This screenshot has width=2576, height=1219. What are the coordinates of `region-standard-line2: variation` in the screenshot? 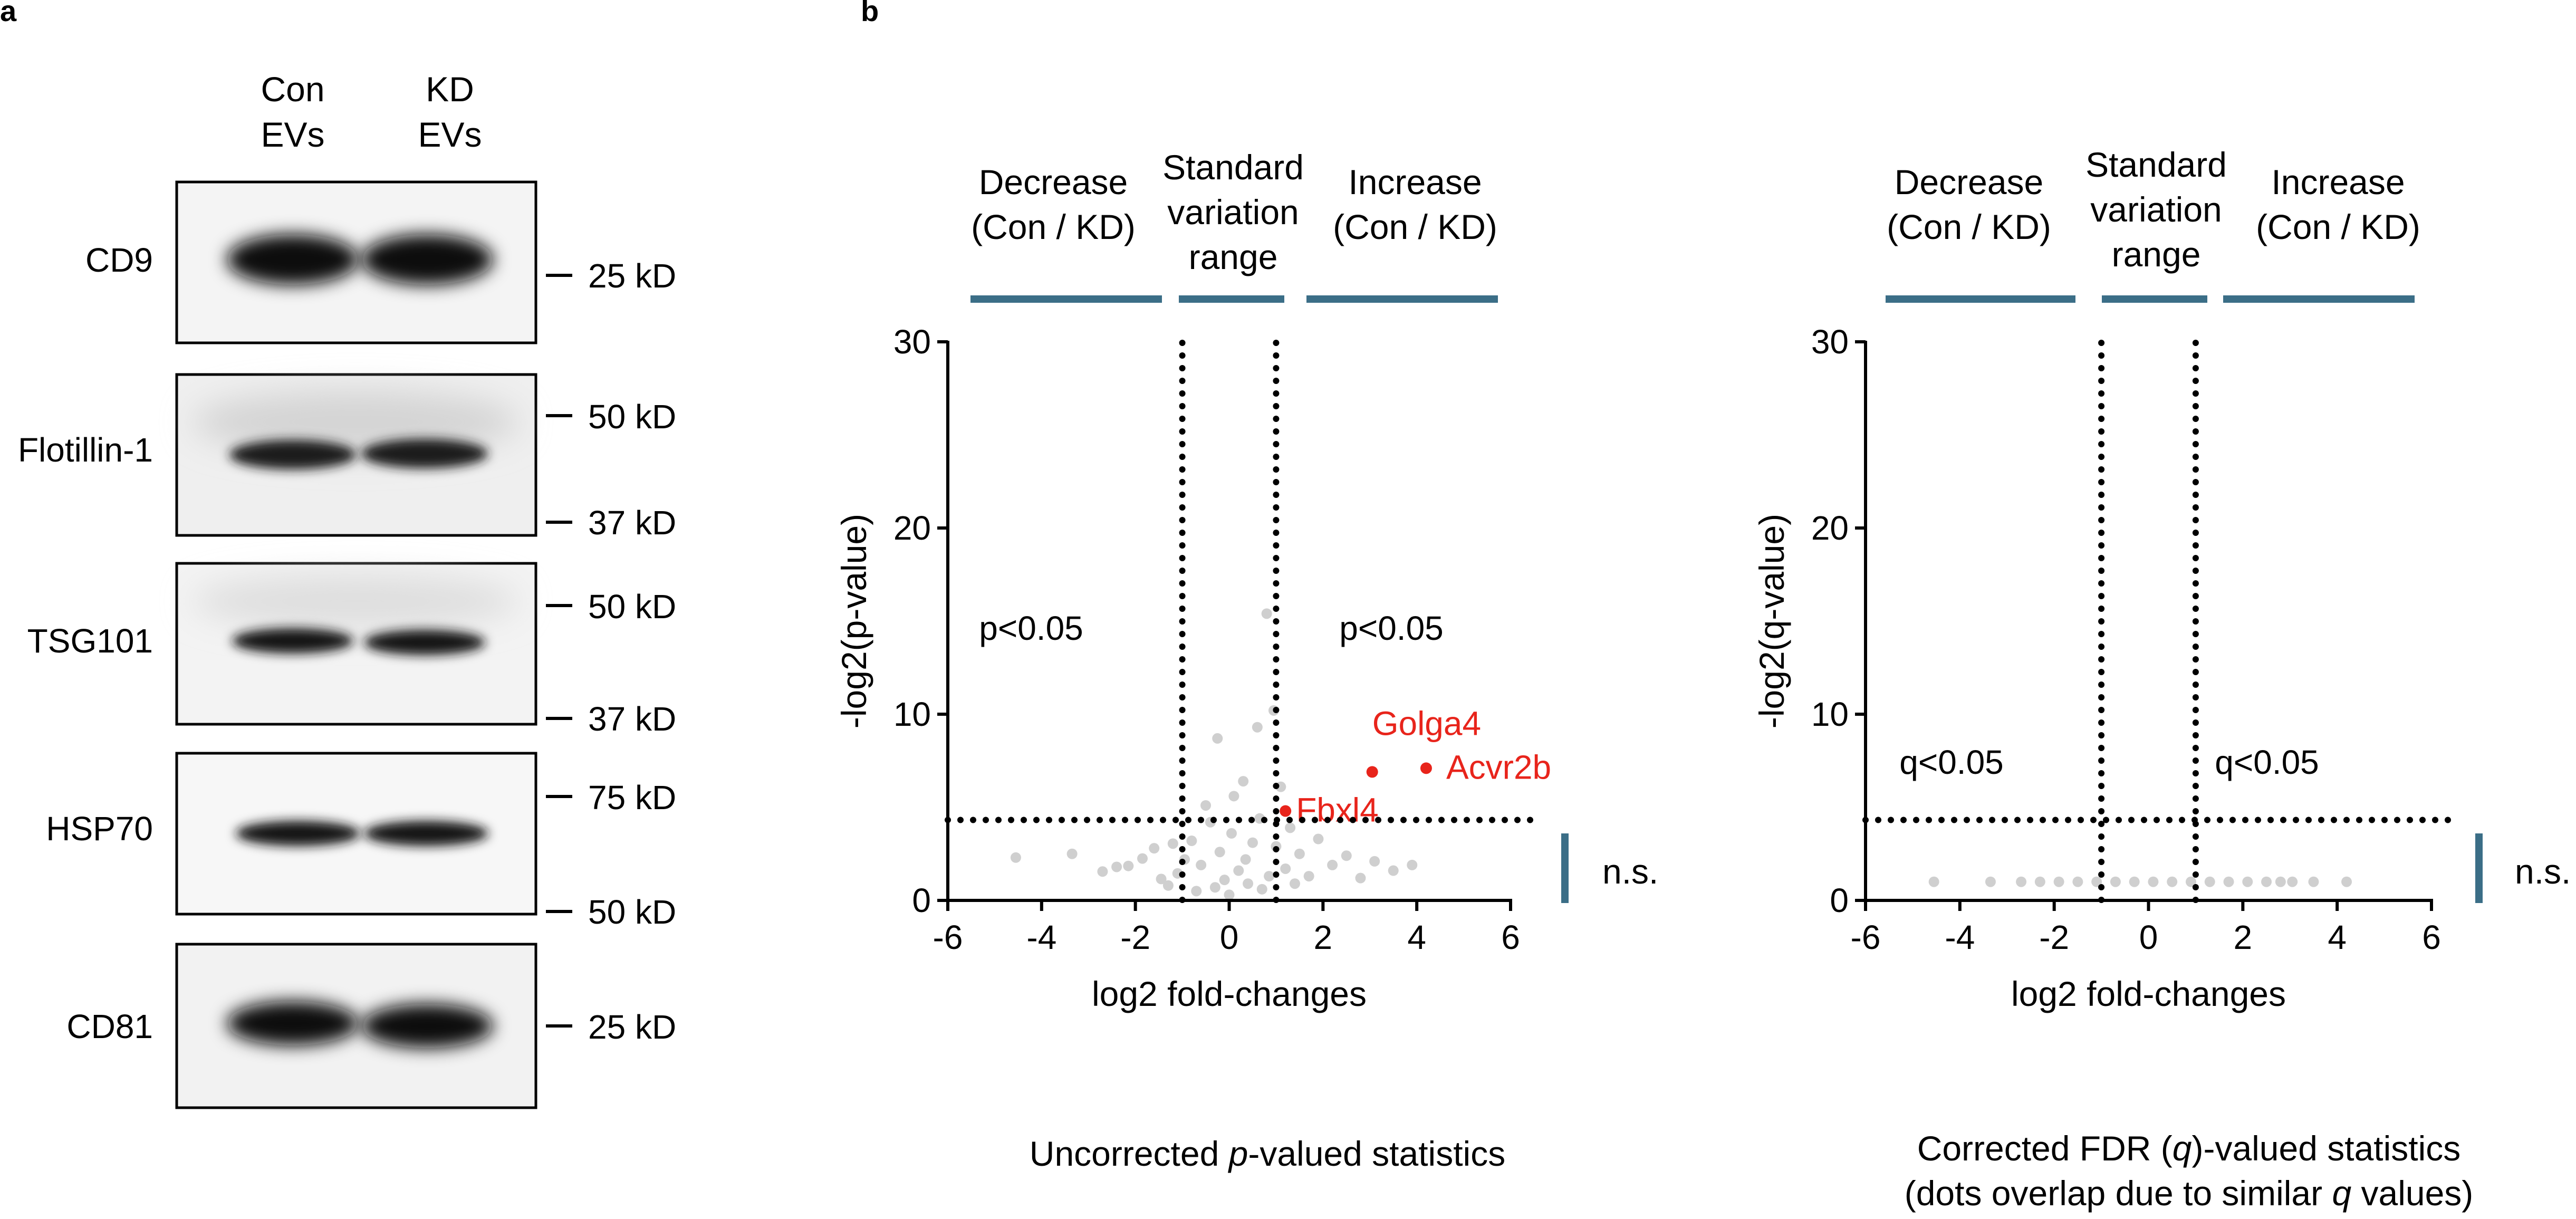 It's located at (2156, 209).